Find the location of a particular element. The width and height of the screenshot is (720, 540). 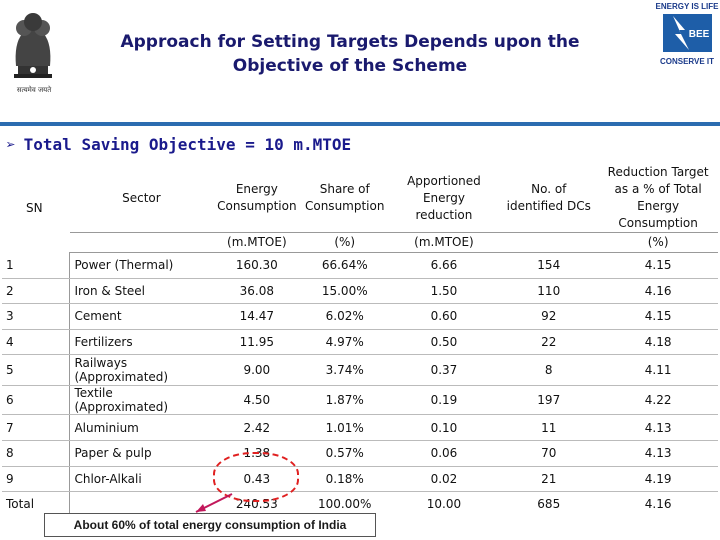

header-share: Share of Consumption is located at coordinates (344, 197).